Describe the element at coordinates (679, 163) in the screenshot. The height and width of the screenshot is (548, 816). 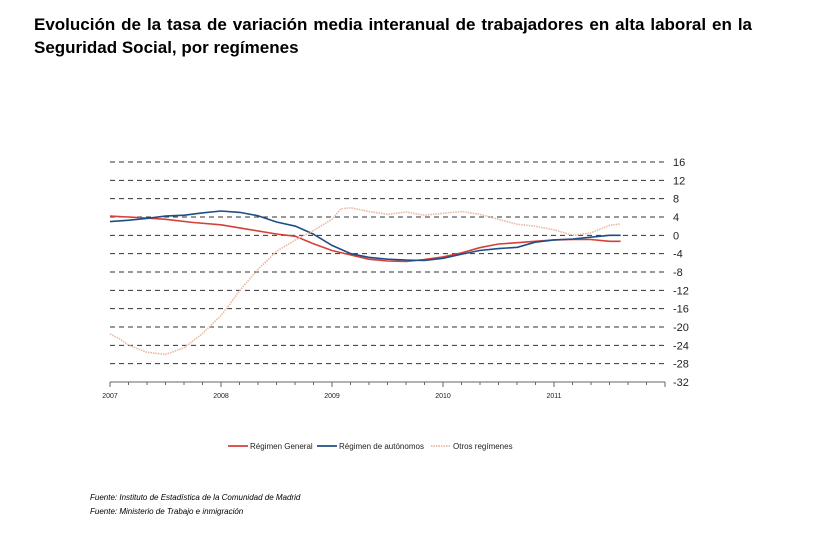
I see `y-tick-label: 16` at that location.